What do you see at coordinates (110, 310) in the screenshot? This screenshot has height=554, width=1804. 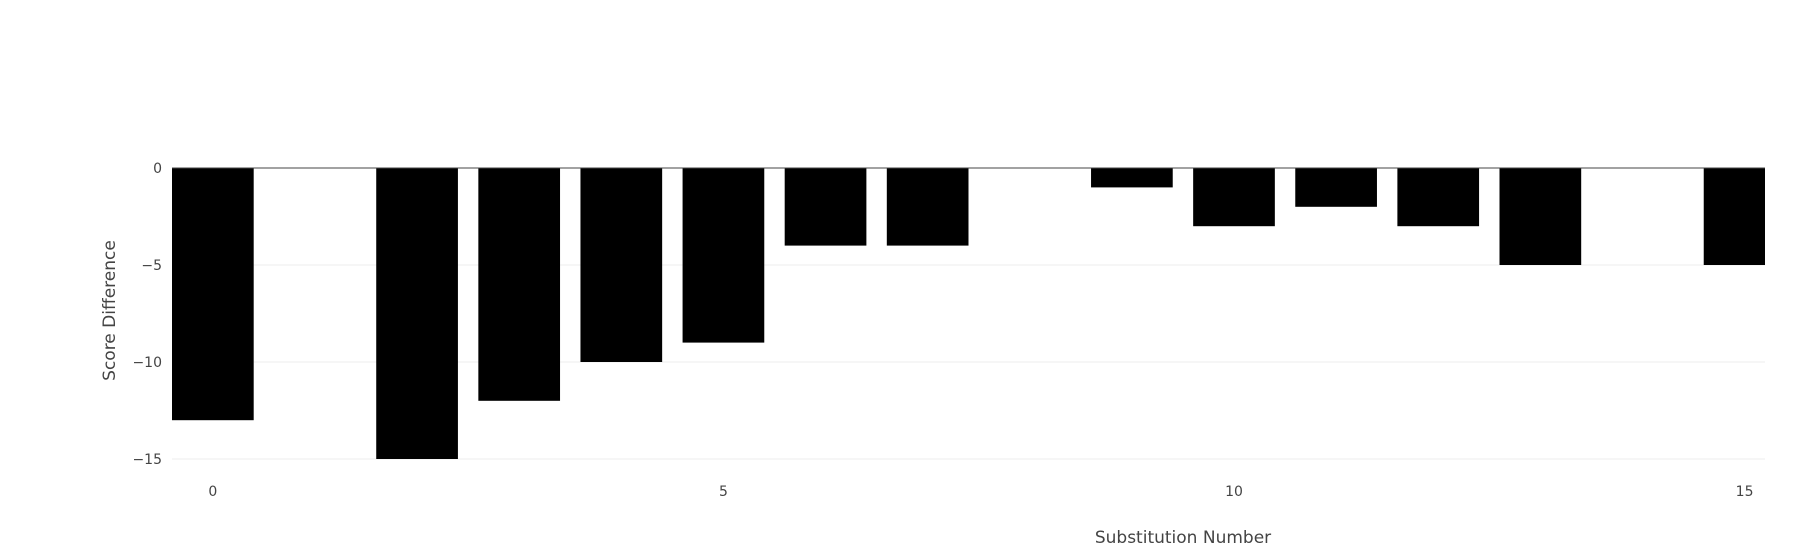 I see `y-axis-title: Score Difference` at bounding box center [110, 310].